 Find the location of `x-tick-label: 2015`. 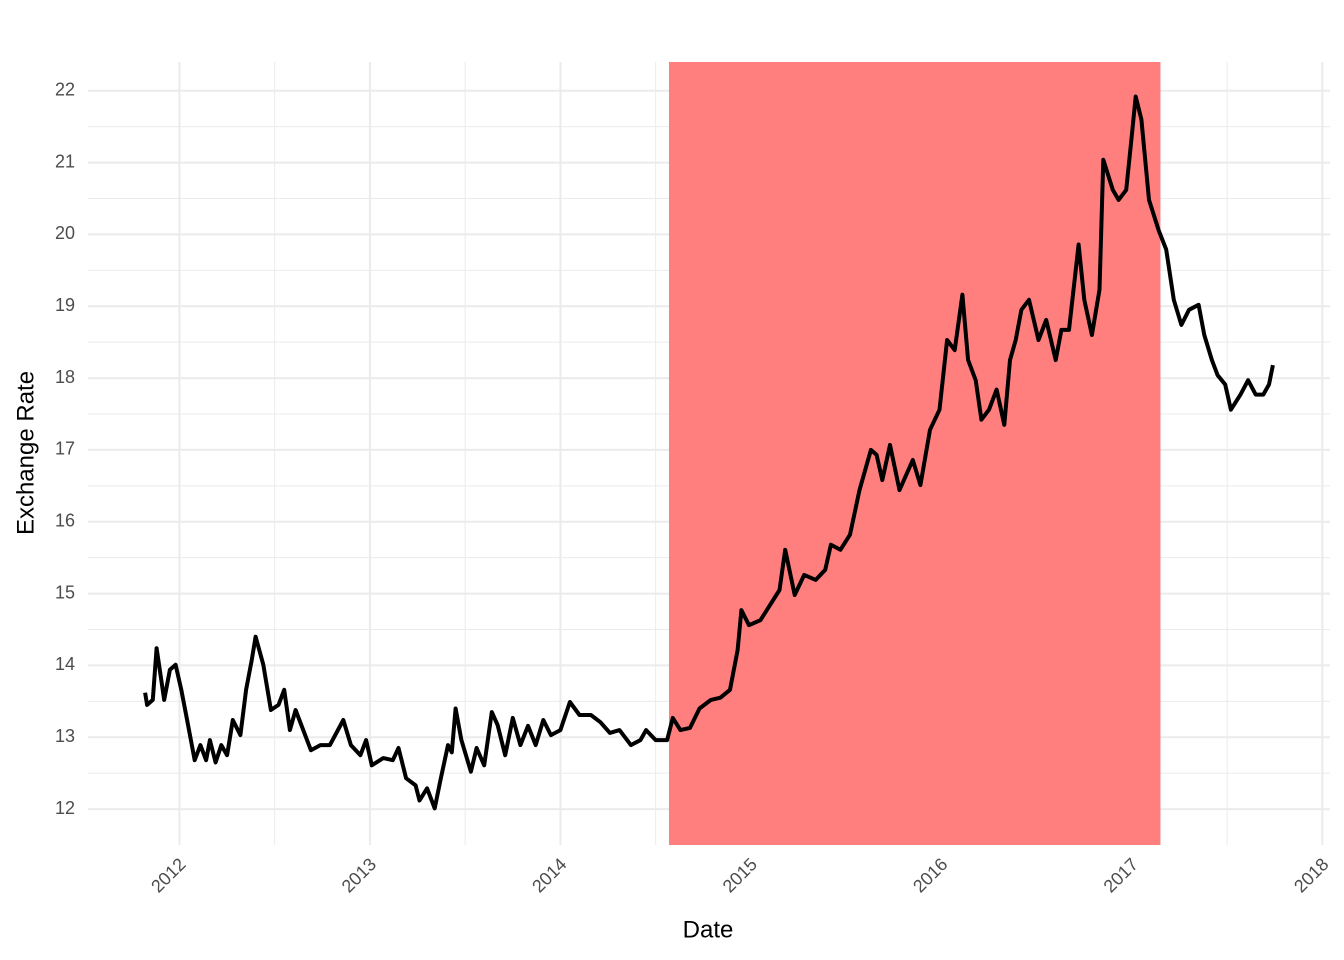

x-tick-label: 2015 is located at coordinates (740, 875).